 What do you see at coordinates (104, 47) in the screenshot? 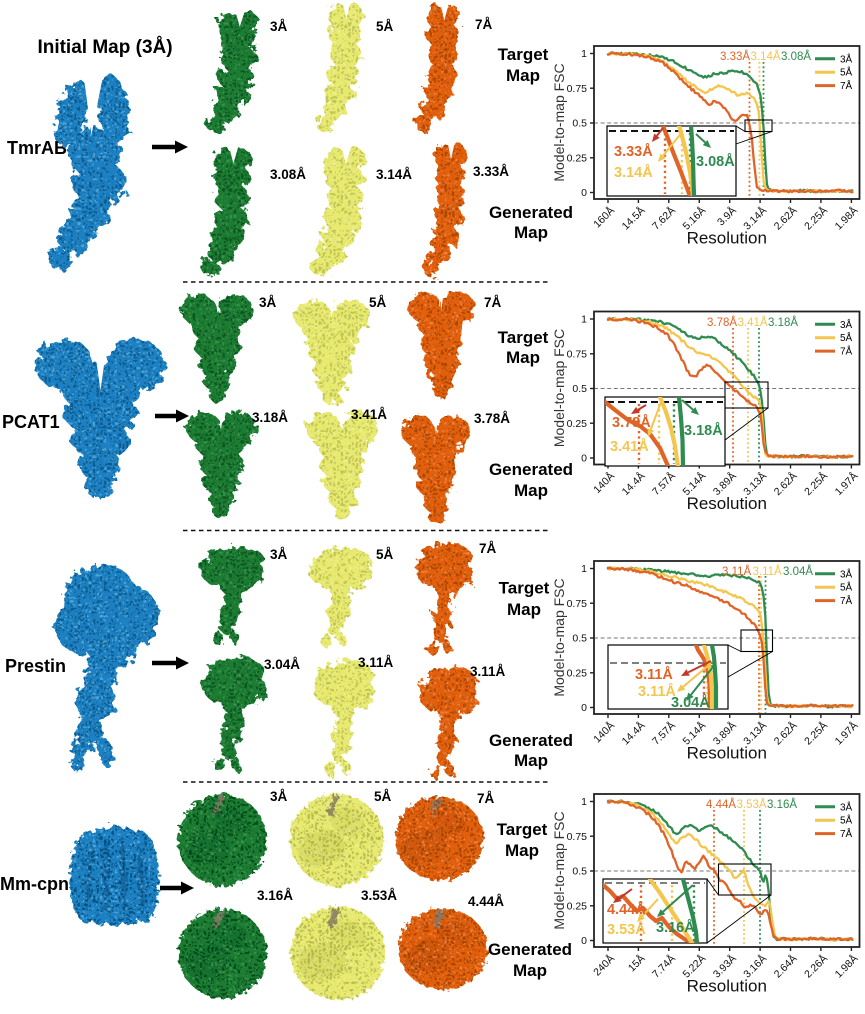
I see `svg-text: Initial Map (3Å)` at bounding box center [104, 47].